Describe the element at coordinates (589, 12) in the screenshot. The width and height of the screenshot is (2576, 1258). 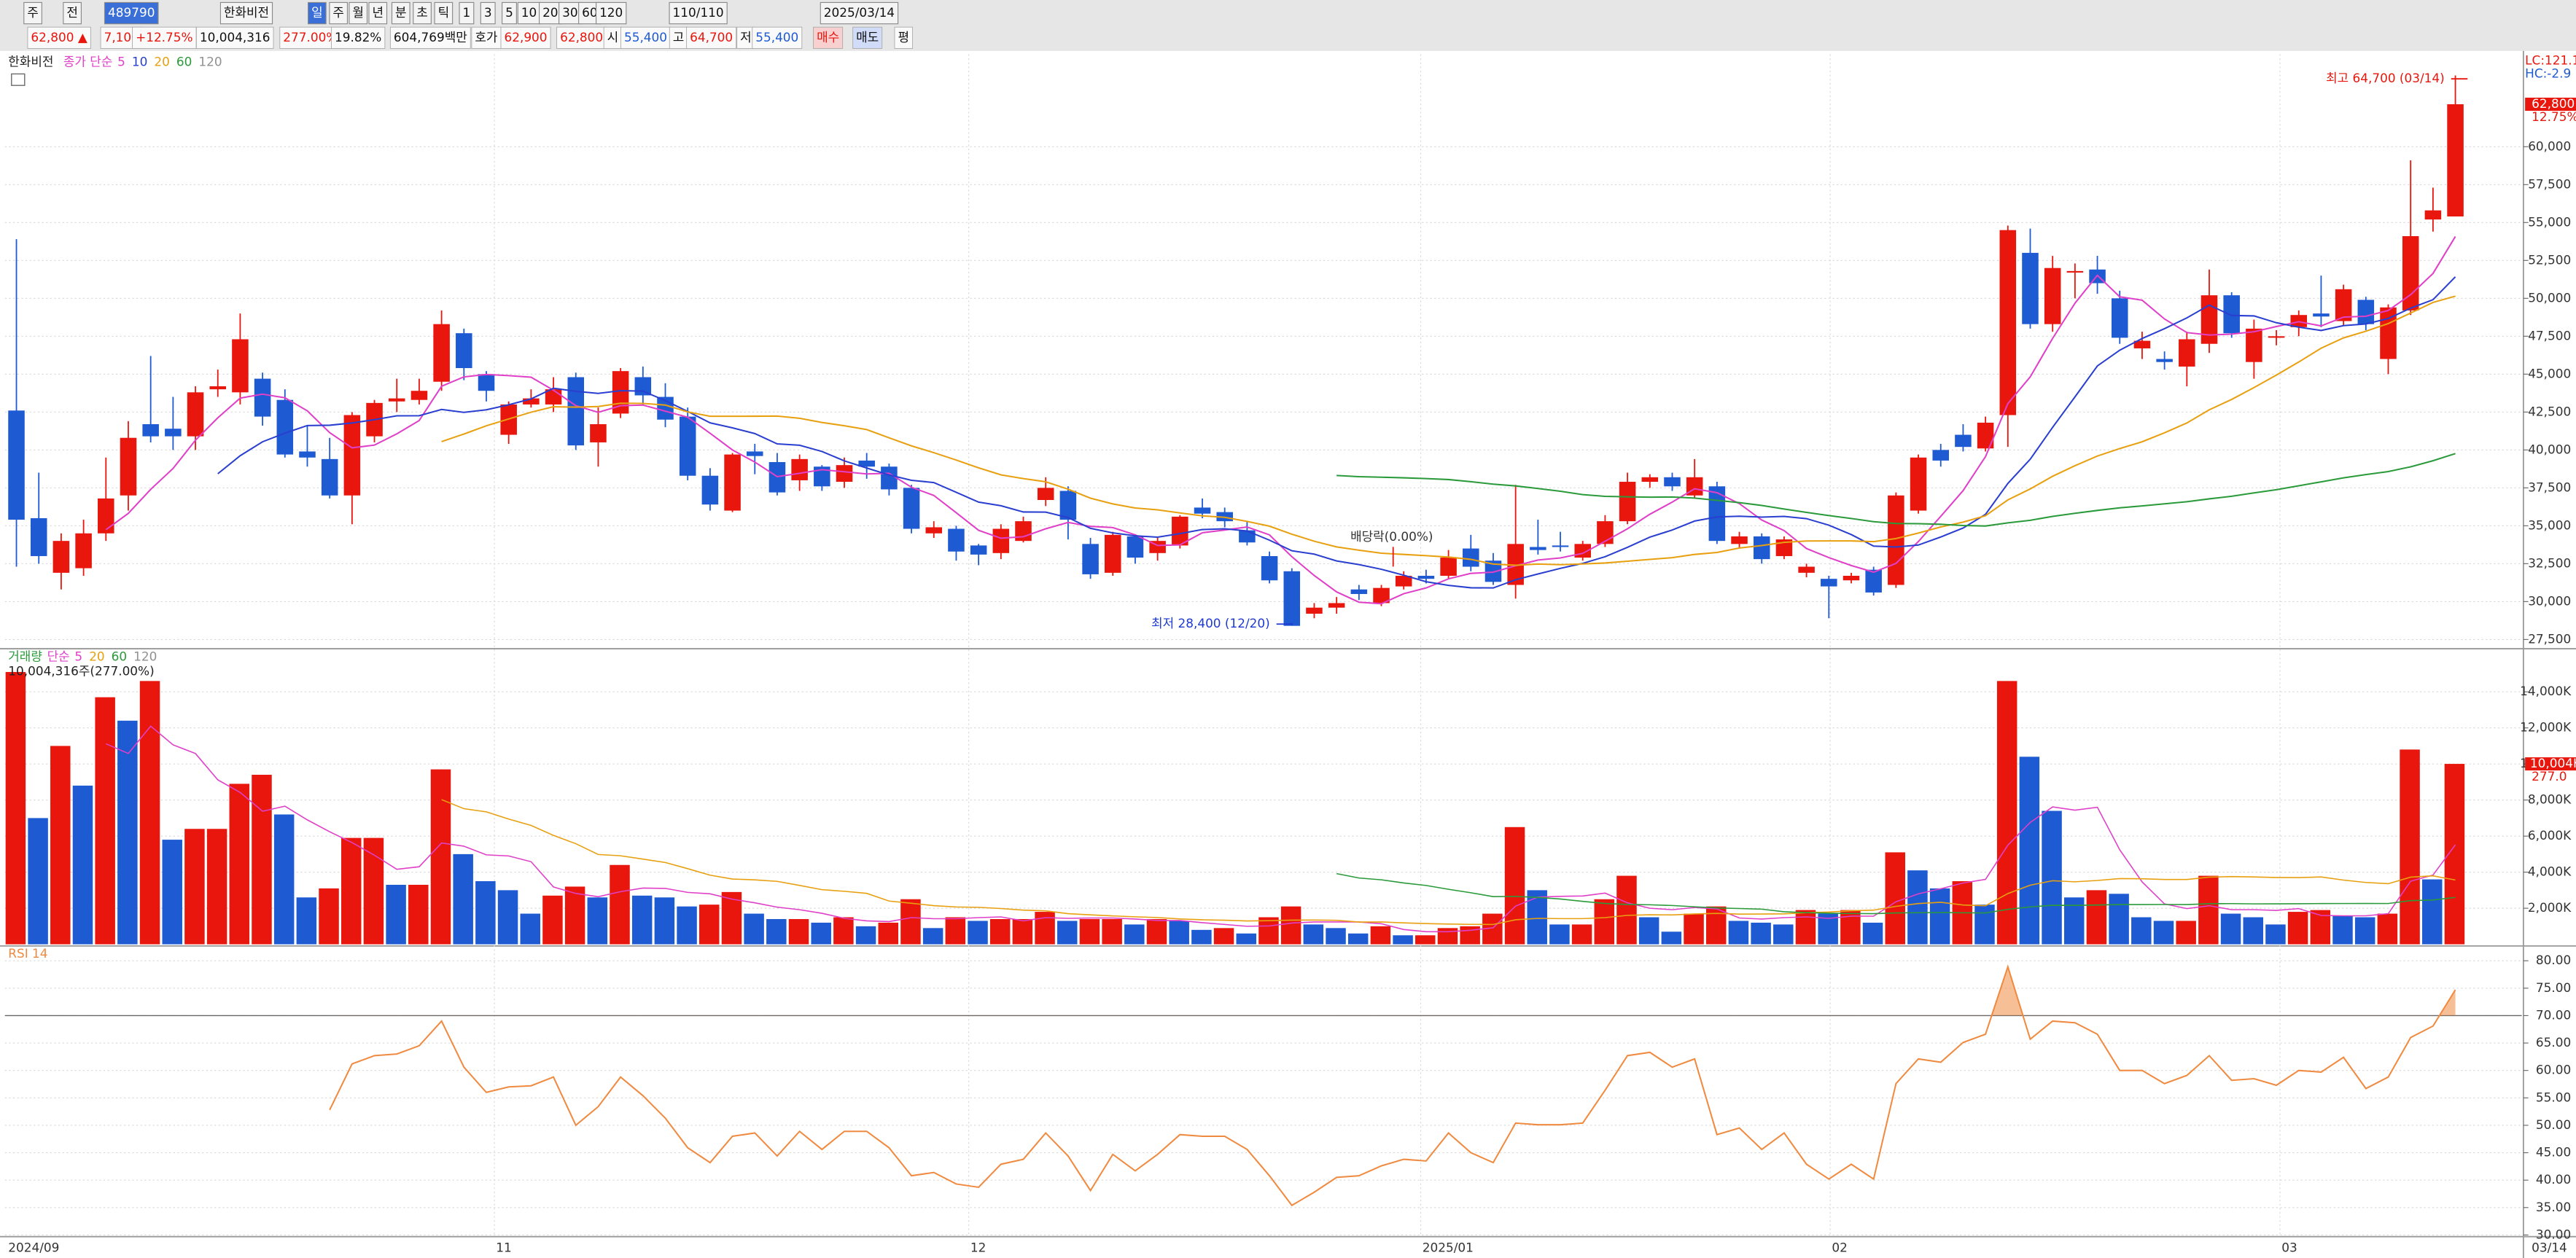
I see `toolbar-button: 60` at that location.